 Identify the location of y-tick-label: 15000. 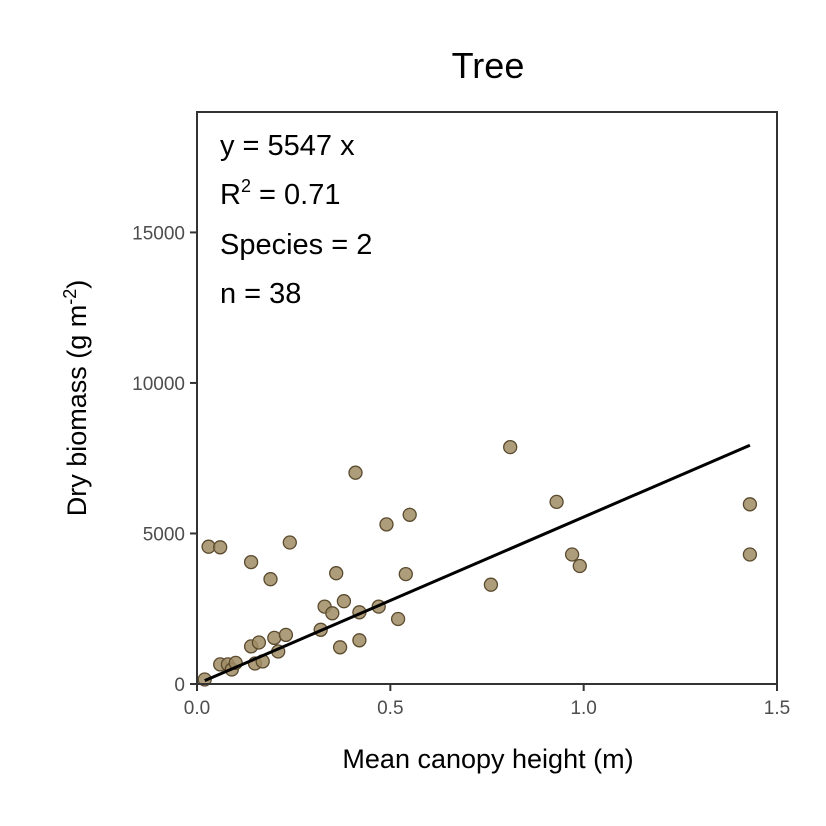
(158, 233).